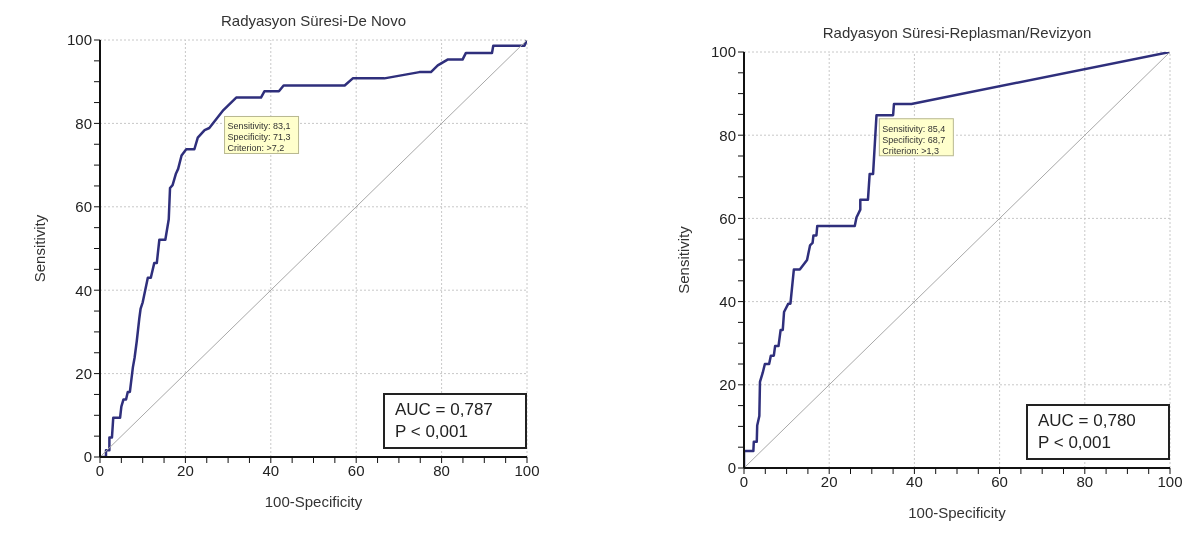  What do you see at coordinates (455, 421) in the screenshot?
I see `annotation: AUC = 0,787 P < 0,001` at bounding box center [455, 421].